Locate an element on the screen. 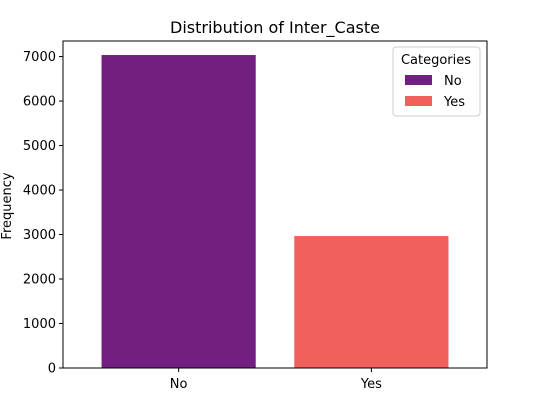 Image resolution: width=549 pixels, height=408 pixels. y-axis-label: Frequency is located at coordinates (7, 205).